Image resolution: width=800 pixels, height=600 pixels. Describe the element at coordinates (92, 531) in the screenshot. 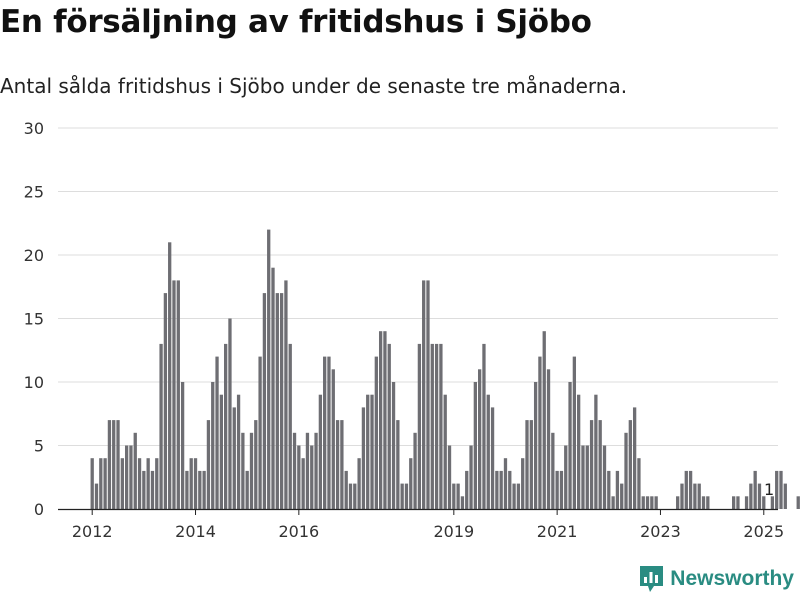

I see `x-tick-label-2012: 2012` at that location.